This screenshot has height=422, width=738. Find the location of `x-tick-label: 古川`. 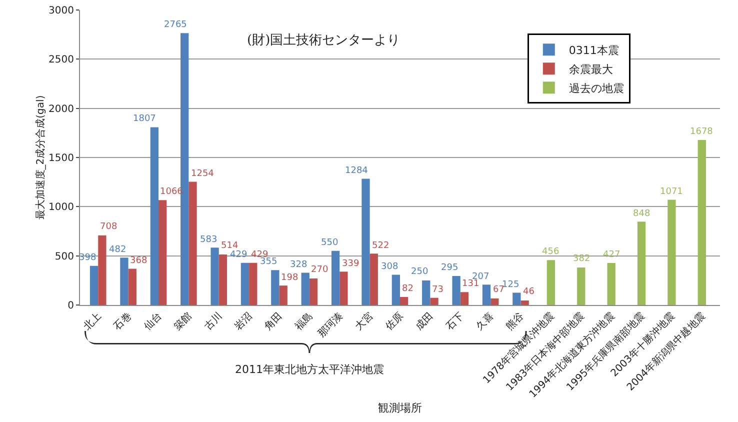

x-tick-label: 古川 is located at coordinates (213, 321).